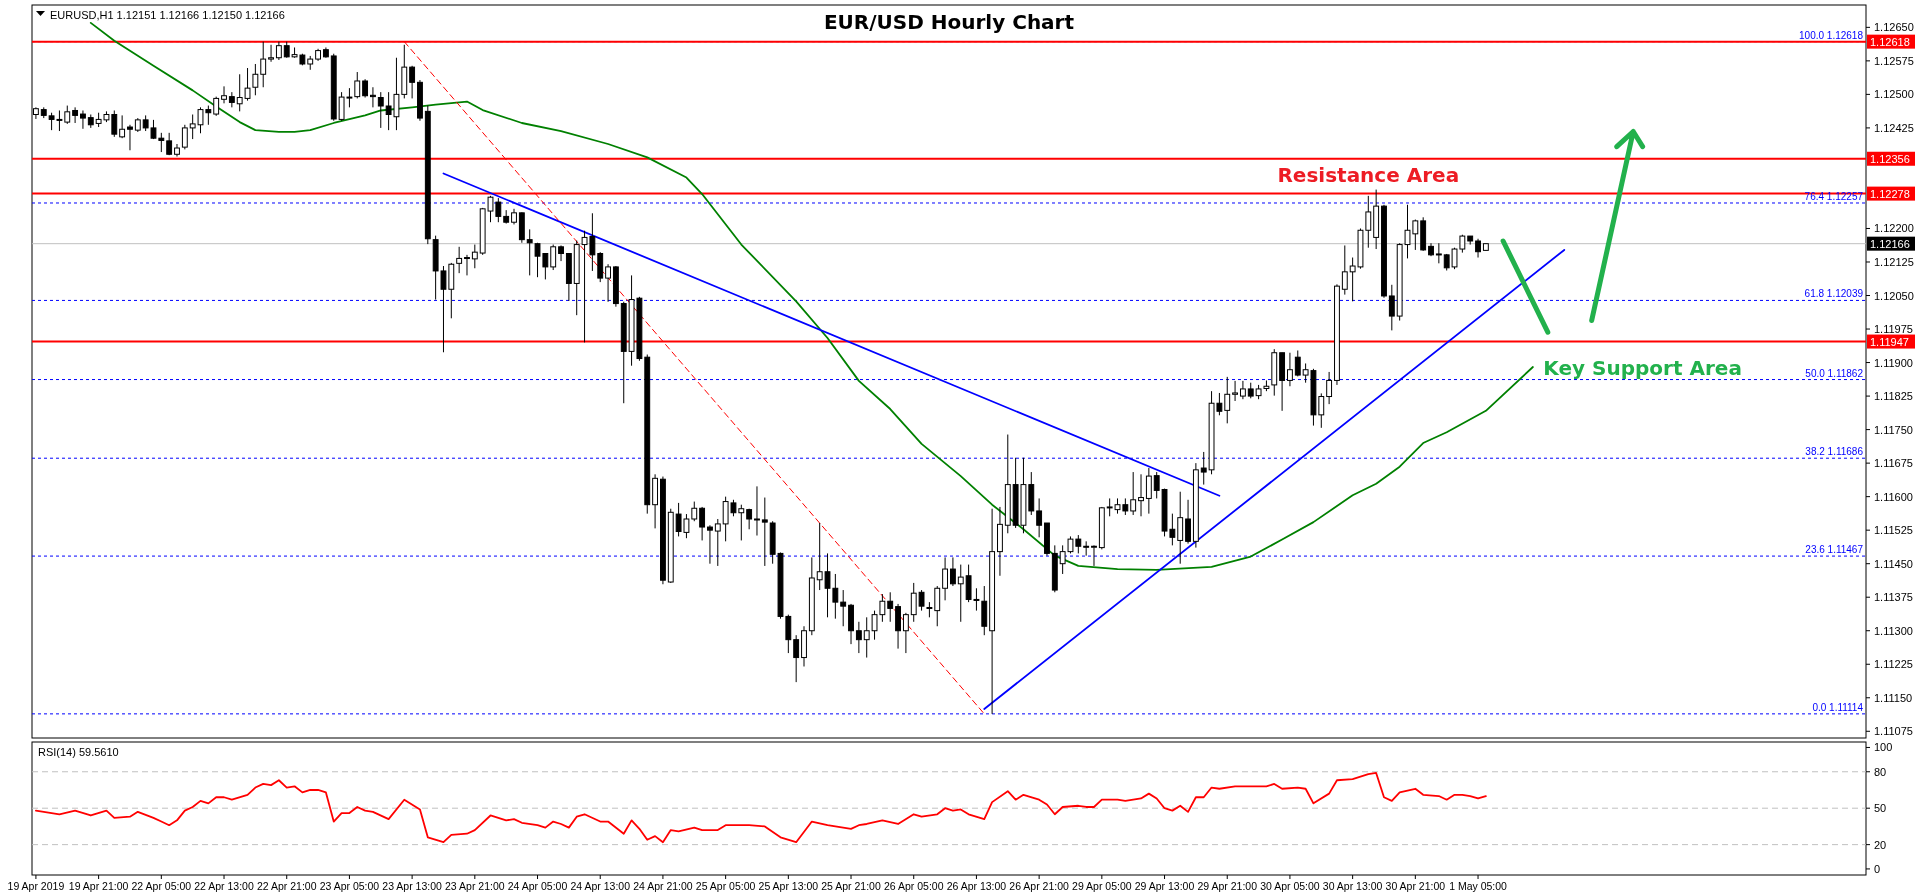 The image size is (1916, 896). What do you see at coordinates (1880, 808) in the screenshot?
I see `y-tick-label: 50` at bounding box center [1880, 808].